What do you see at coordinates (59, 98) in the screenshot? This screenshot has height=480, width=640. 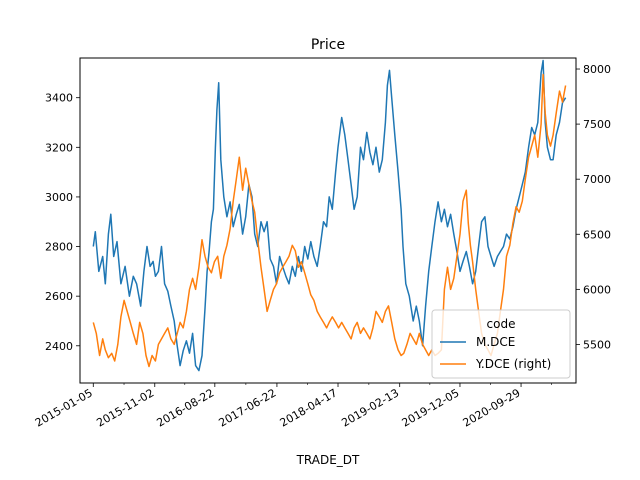 I see `left-y-tick-label: 3400` at bounding box center [59, 98].